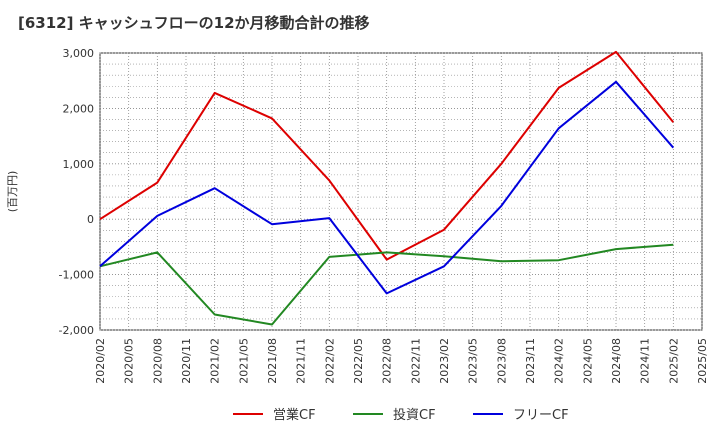  I want to click on x-tick-label: 2020/02, so click(100, 361).